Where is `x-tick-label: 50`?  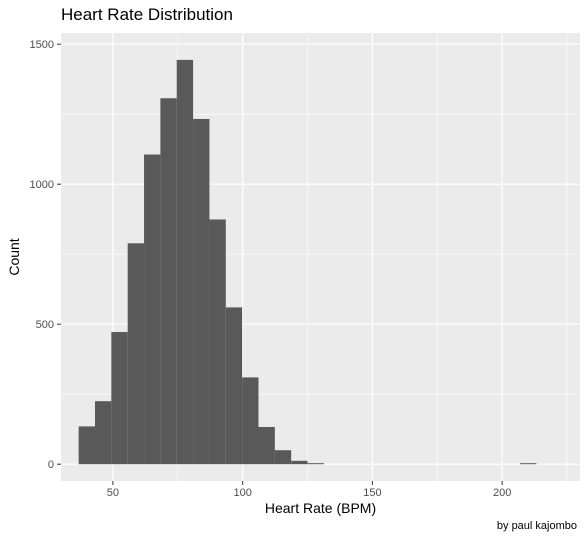
x-tick-label: 50 is located at coordinates (113, 493).